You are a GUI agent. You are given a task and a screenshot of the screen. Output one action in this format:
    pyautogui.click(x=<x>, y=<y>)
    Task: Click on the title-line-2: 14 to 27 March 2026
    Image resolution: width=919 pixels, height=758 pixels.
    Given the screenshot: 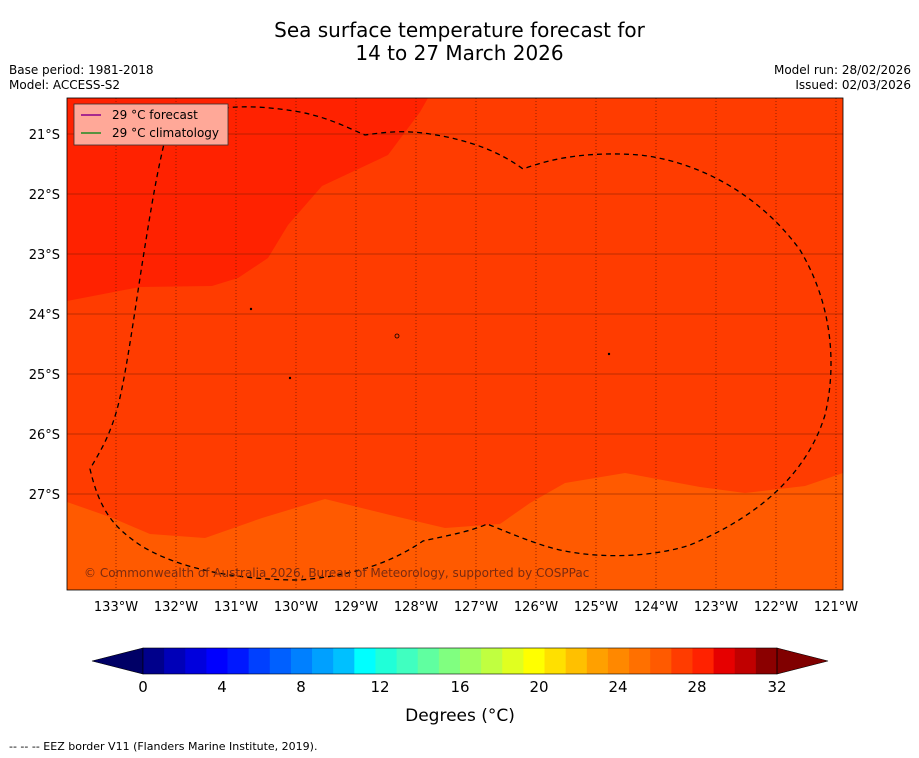 What is the action you would take?
    pyautogui.click(x=459, y=53)
    